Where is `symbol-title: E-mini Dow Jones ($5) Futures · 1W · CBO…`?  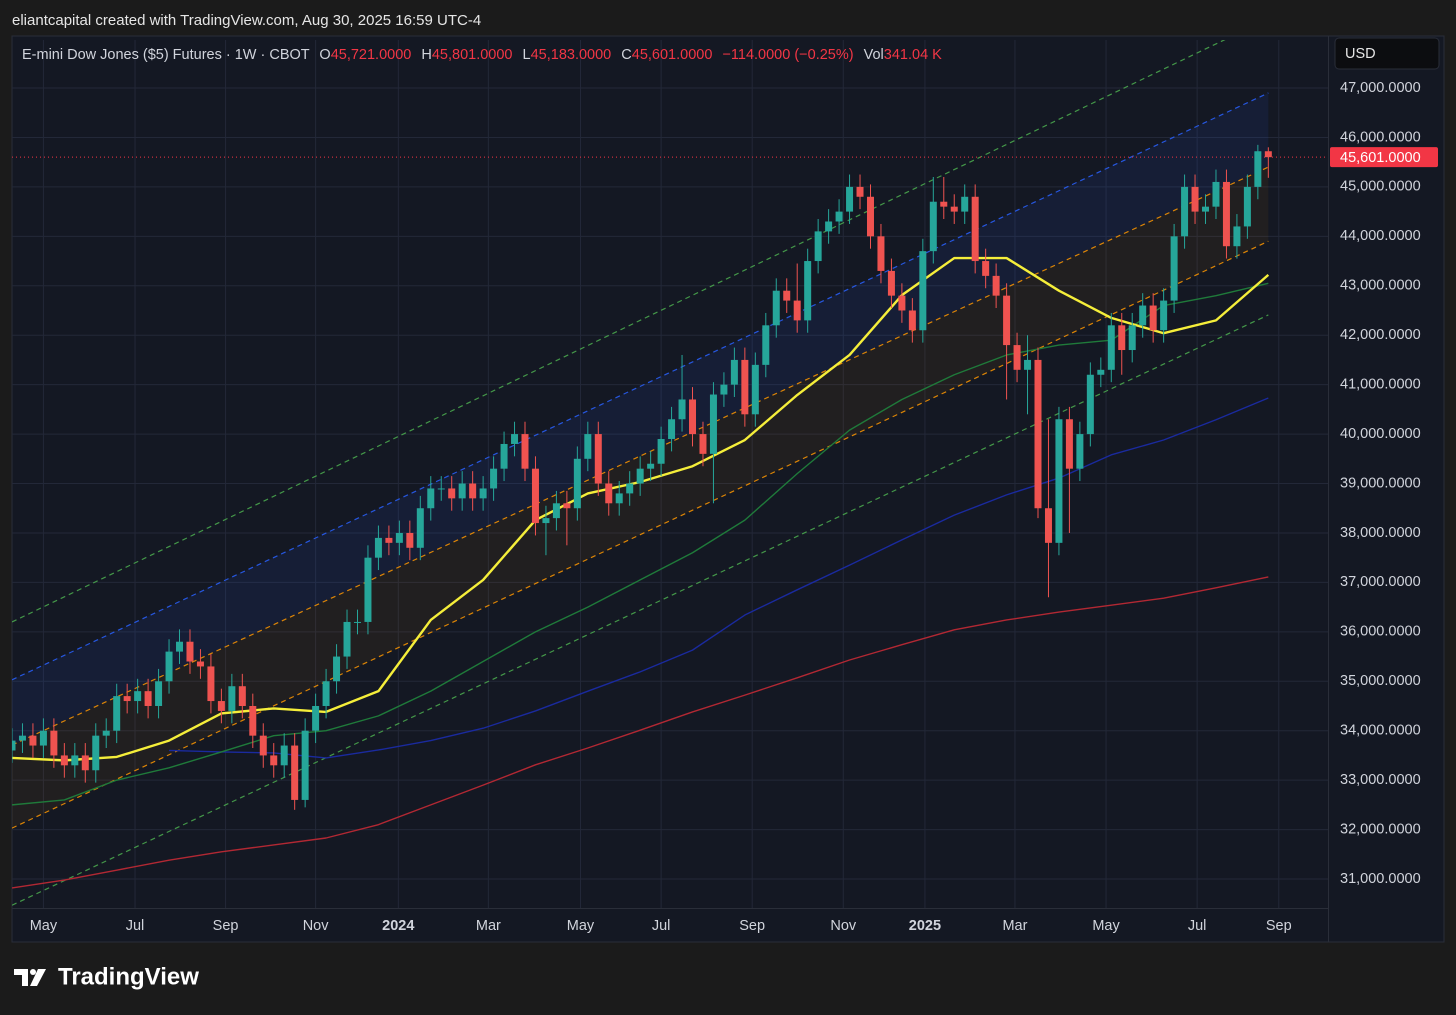
symbol-title: E-mini Dow Jones ($5) Futures · 1W · CBO… is located at coordinates (166, 55).